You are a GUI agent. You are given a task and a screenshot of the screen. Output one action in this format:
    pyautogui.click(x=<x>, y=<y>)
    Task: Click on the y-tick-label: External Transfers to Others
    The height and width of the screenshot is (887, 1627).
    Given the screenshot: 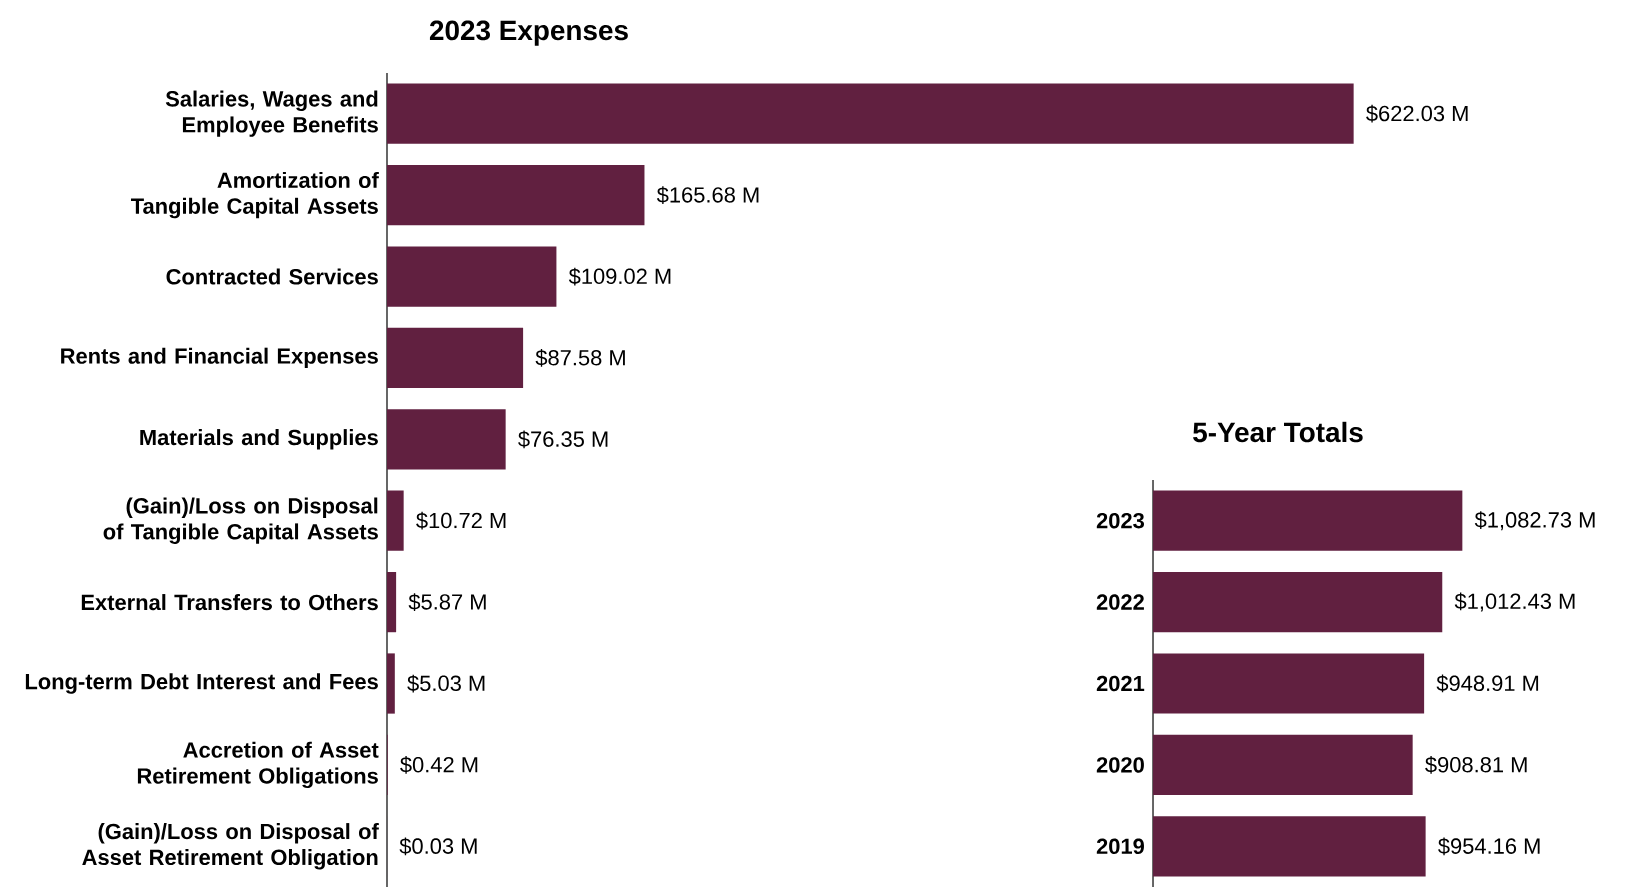 What is the action you would take?
    pyautogui.click(x=229, y=602)
    